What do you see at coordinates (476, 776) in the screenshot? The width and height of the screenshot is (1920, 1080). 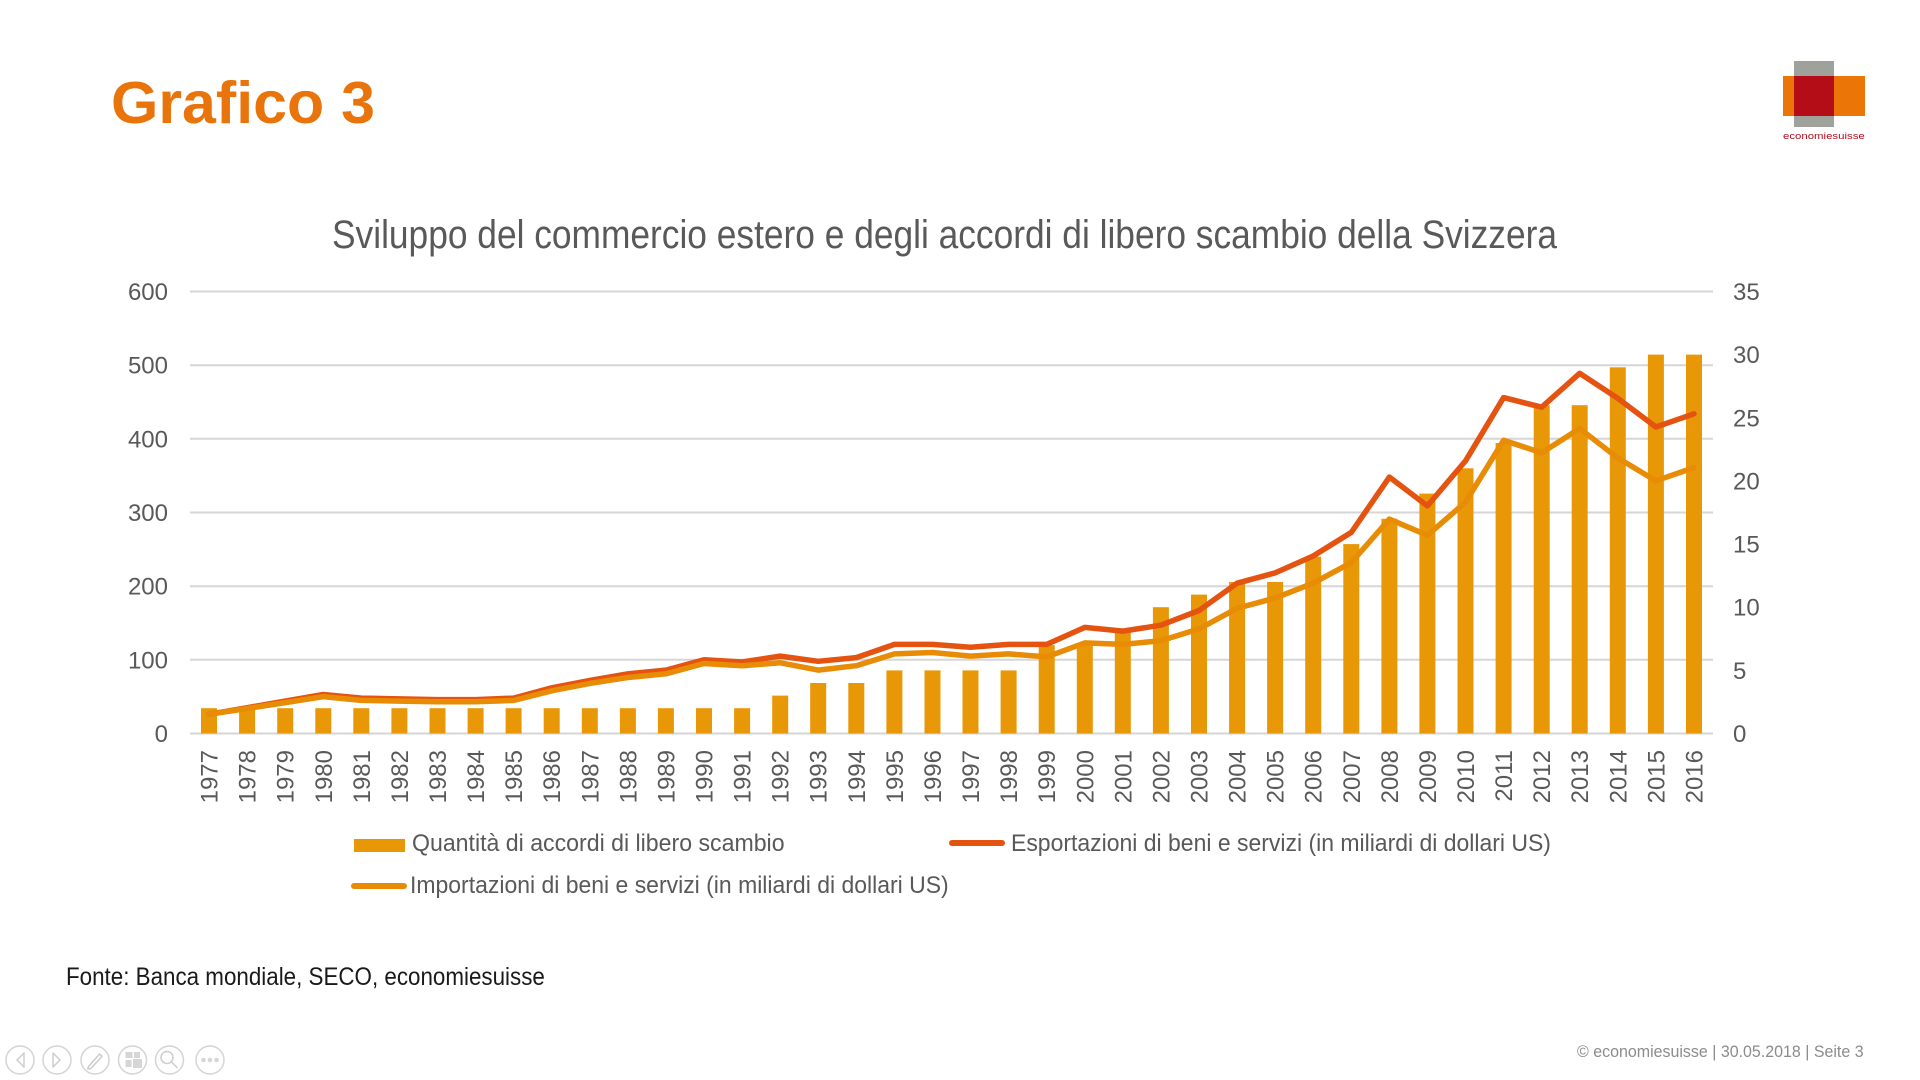 I see `svg-text: 1984` at bounding box center [476, 776].